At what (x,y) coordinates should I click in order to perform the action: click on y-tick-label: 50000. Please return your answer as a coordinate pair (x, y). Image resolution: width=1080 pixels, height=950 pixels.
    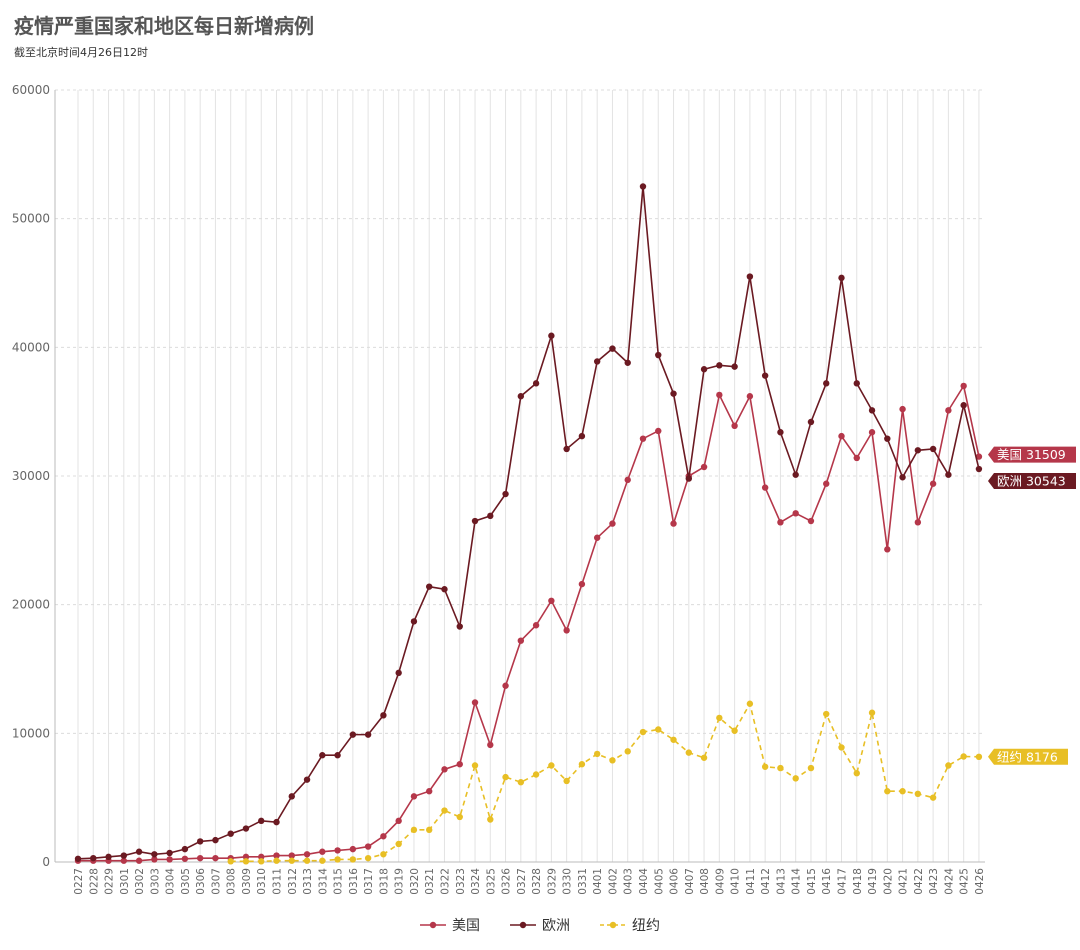
    Looking at the image, I should click on (31, 219).